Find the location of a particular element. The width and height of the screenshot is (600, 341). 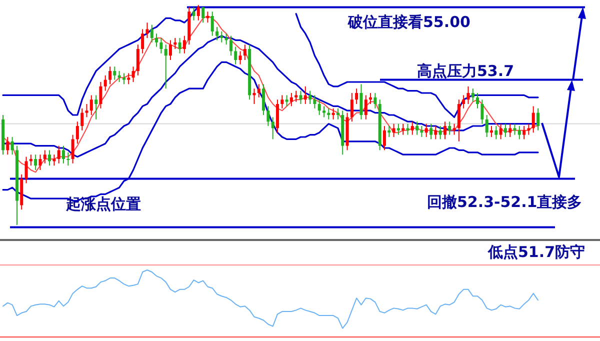

ref-line-label: 破位直接看55.00 is located at coordinates (408, 22).